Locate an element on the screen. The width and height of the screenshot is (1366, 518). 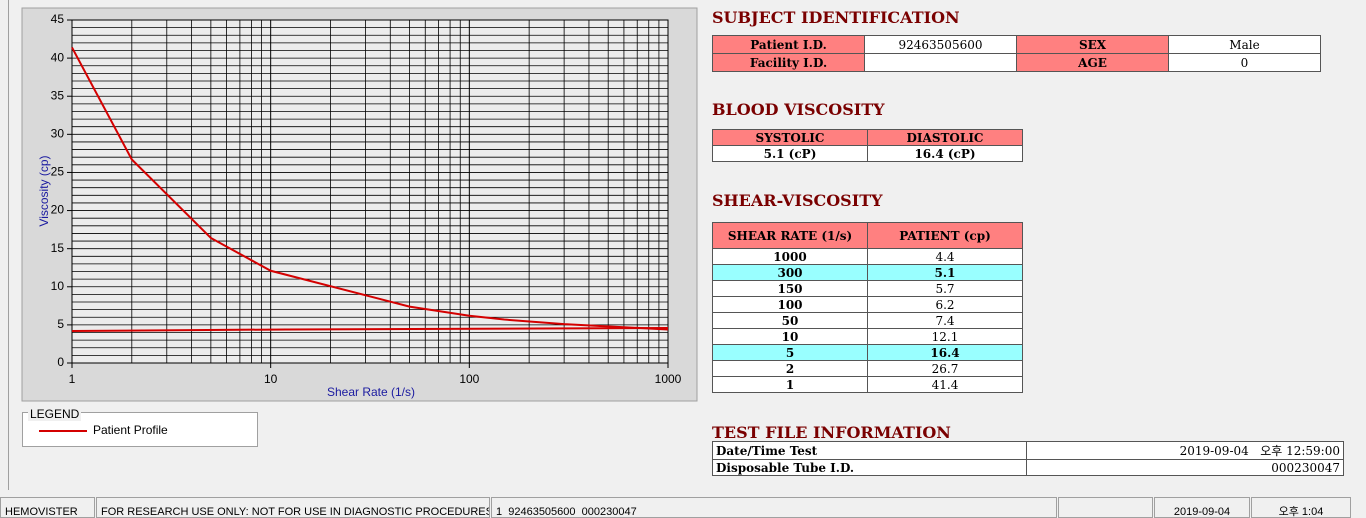
row: 5.1 (cP) 16.4 (cP) is located at coordinates (867, 153).